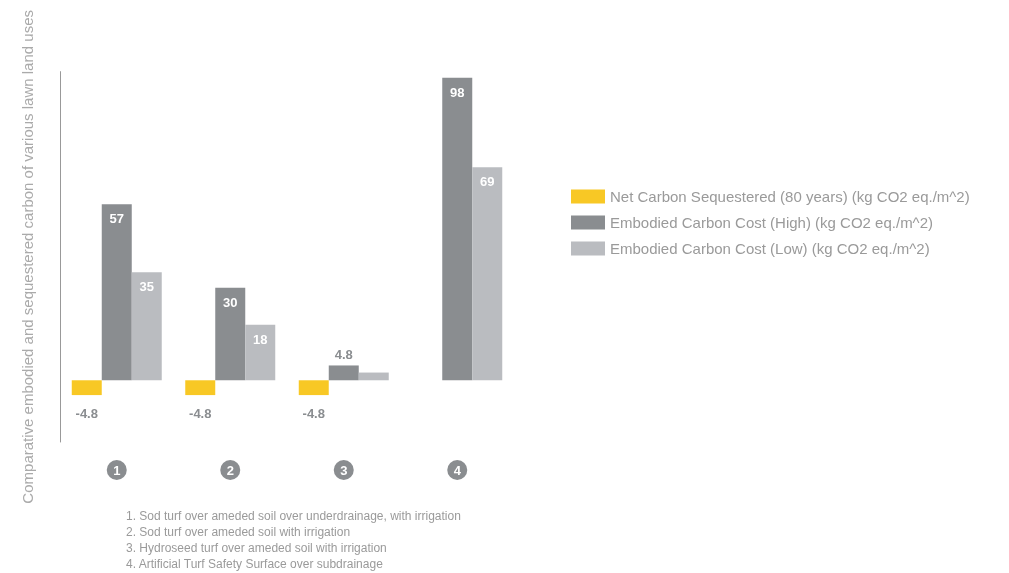  What do you see at coordinates (238, 532) in the screenshot?
I see `text: 2. Sod turf over ameded soil with irrigation` at bounding box center [238, 532].